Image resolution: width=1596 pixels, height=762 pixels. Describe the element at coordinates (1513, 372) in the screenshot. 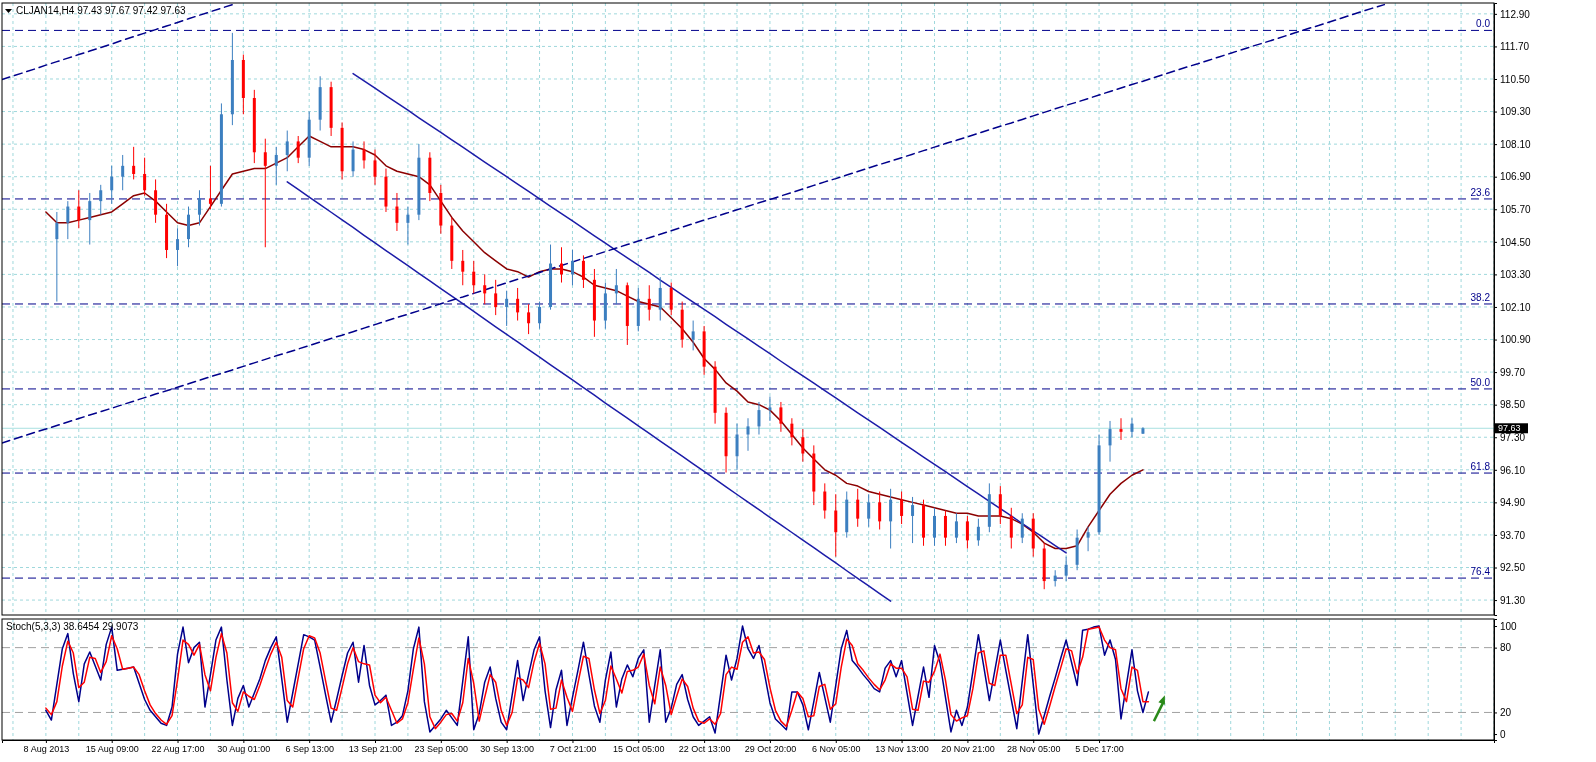

I see `y-tick-label: 99.70` at that location.